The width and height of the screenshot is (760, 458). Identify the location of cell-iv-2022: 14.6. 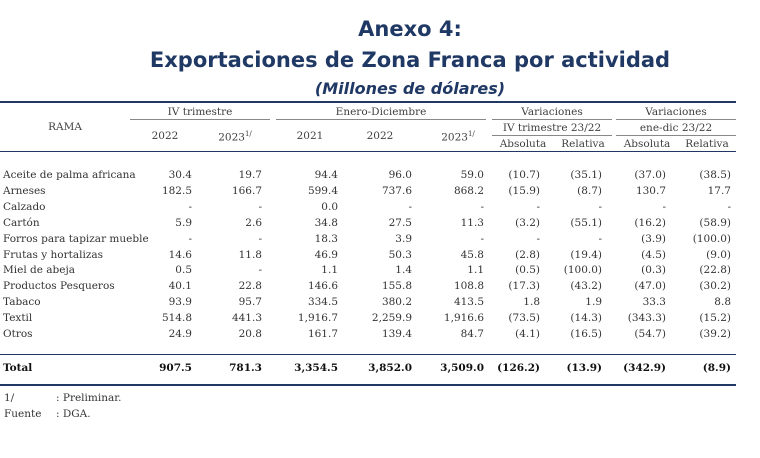
(180, 254).